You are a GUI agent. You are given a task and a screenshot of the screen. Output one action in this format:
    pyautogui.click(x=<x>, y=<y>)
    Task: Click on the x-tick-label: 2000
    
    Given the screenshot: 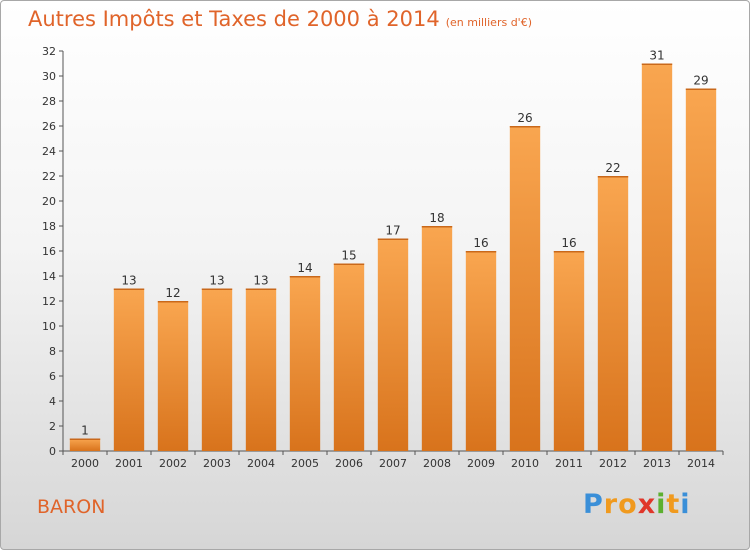 What is the action you would take?
    pyautogui.click(x=85, y=463)
    